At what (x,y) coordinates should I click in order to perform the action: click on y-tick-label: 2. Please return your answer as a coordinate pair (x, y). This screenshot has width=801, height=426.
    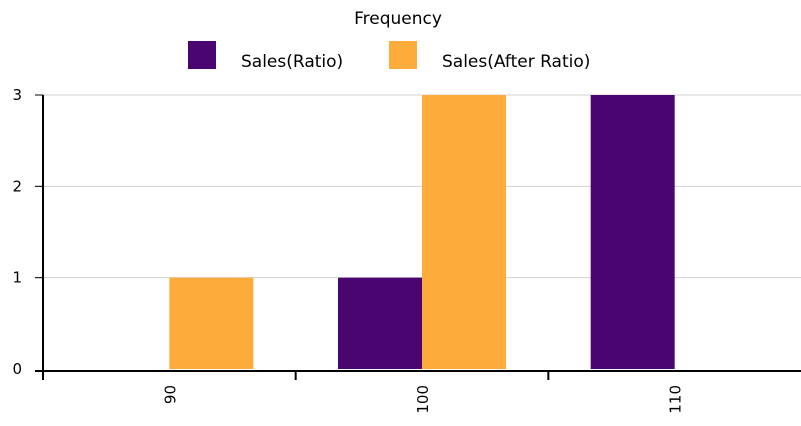
    Looking at the image, I should click on (17, 186).